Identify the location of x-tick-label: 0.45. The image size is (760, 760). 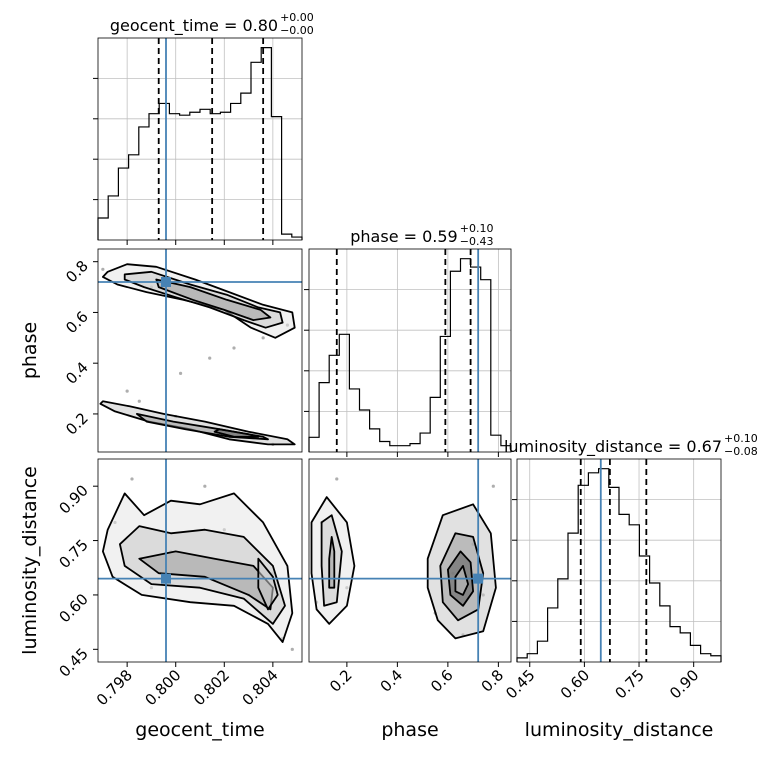
(520, 684).